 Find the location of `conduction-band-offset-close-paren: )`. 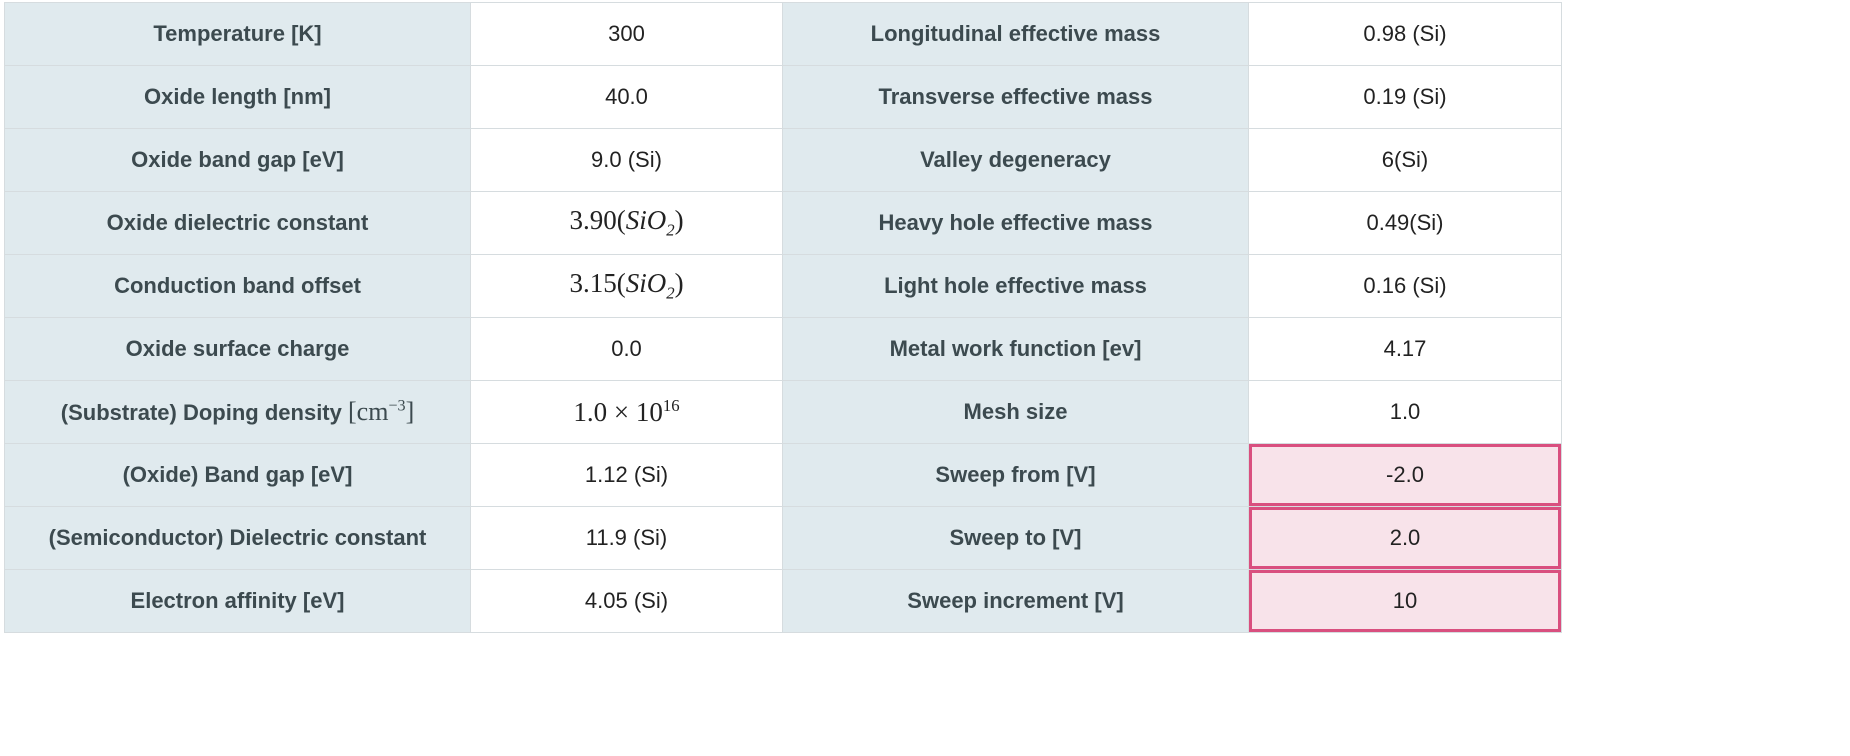

conduction-band-offset-close-paren: ) is located at coordinates (679, 283).